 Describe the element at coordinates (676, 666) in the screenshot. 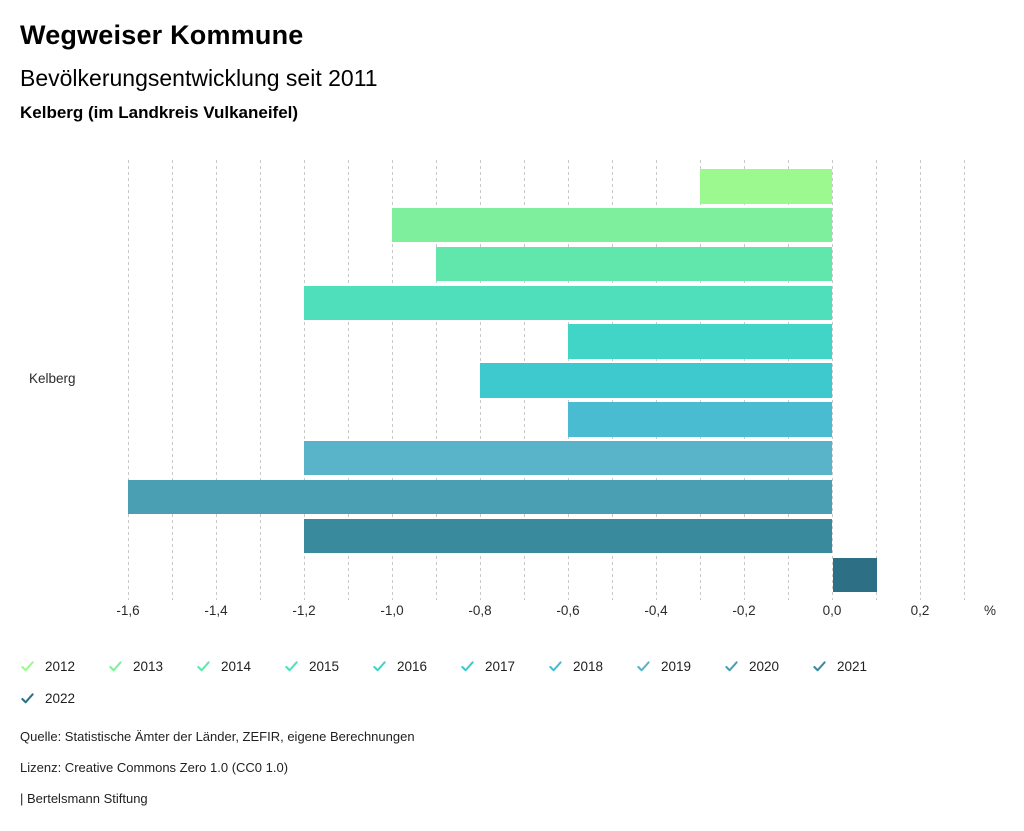

I see `legend-year-label: 2019` at that location.